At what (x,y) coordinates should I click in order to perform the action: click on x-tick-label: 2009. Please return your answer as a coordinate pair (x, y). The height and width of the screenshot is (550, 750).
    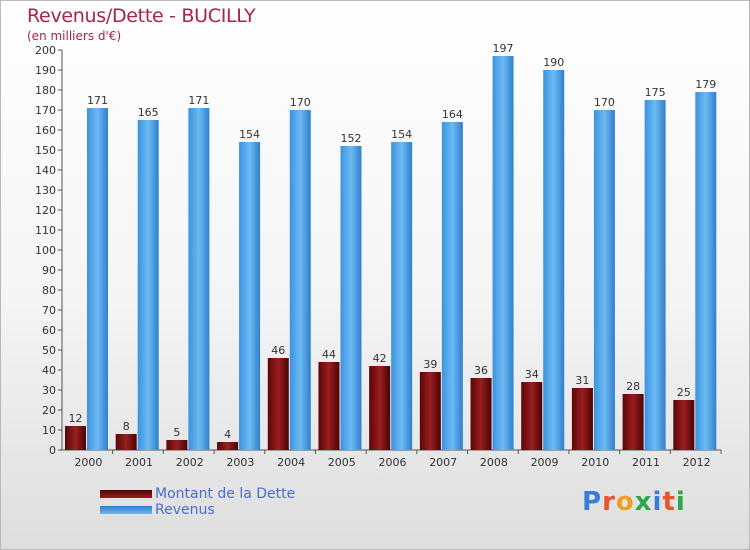
    Looking at the image, I should click on (545, 462).